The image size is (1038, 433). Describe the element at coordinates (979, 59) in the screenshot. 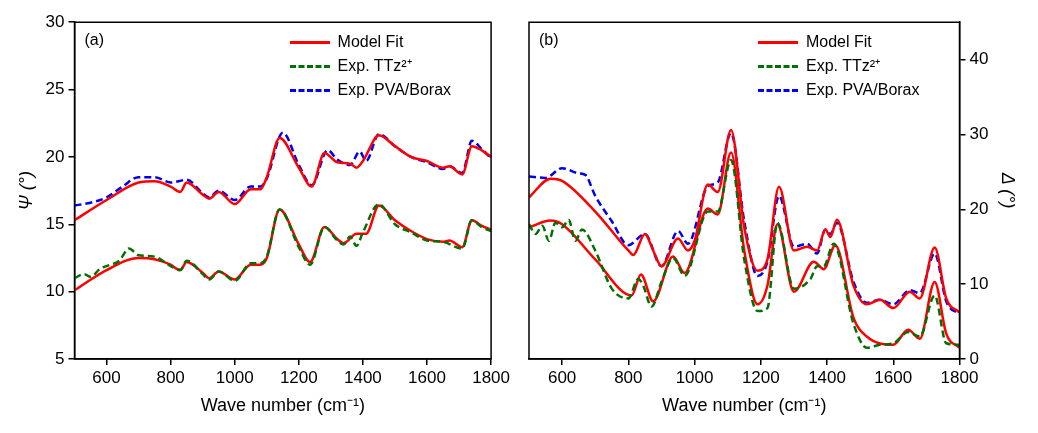

I see `y2-tick-label: 40` at that location.